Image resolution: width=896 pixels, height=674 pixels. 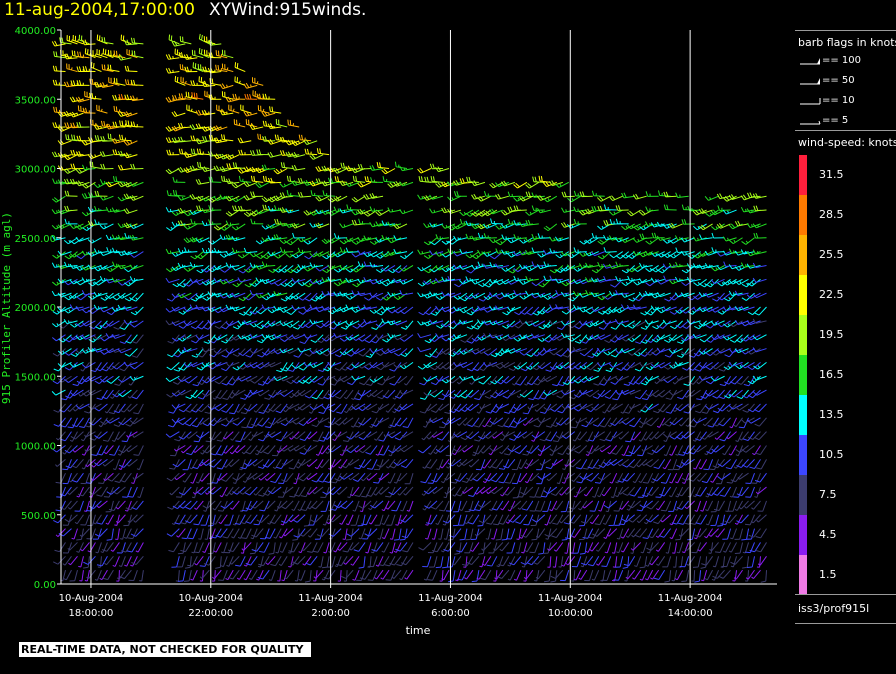 What do you see at coordinates (463, 534) in the screenshot?
I see `wind-barb-1923` at bounding box center [463, 534].